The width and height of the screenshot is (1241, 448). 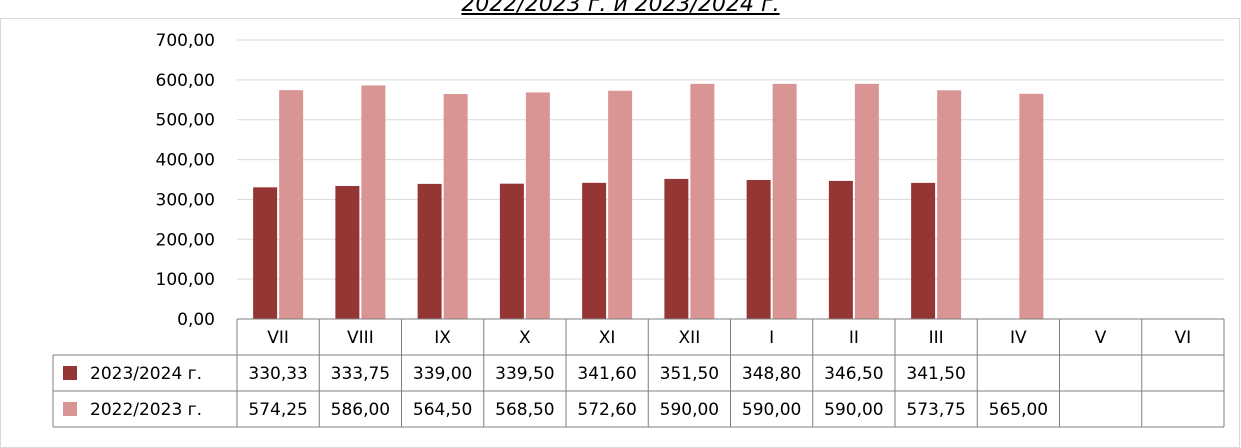 What do you see at coordinates (277, 410) in the screenshot?
I see `data-label: 574,25` at bounding box center [277, 410].